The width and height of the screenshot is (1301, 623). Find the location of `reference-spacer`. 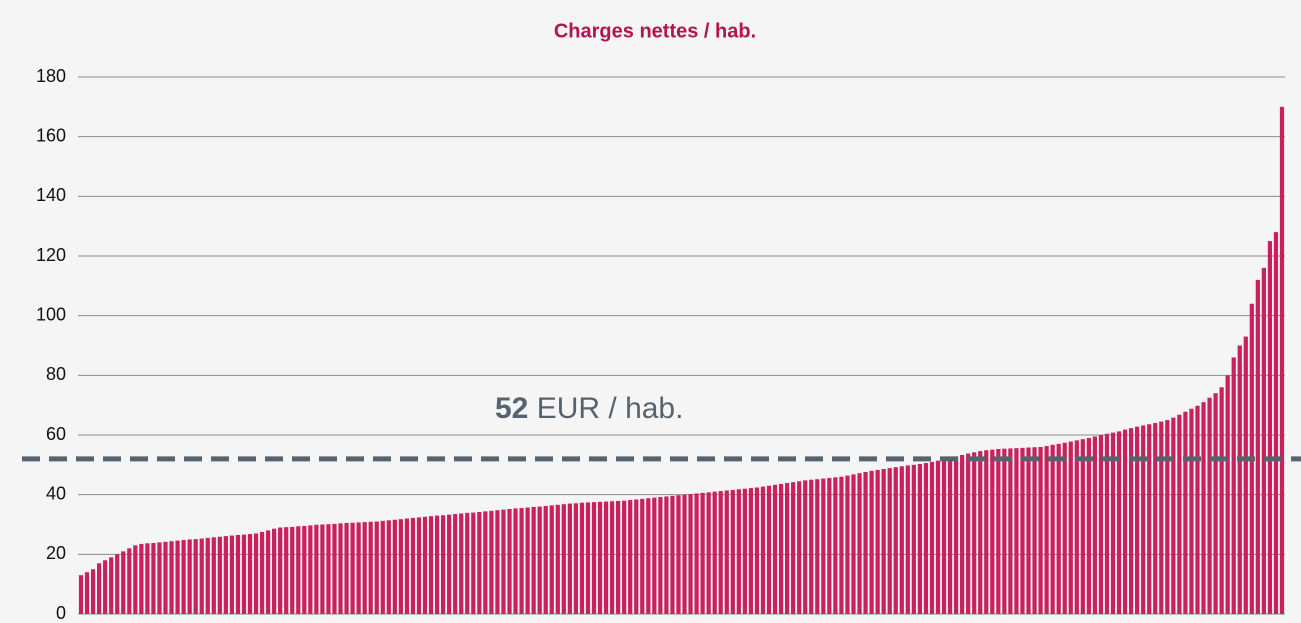

reference-spacer is located at coordinates (532, 408).